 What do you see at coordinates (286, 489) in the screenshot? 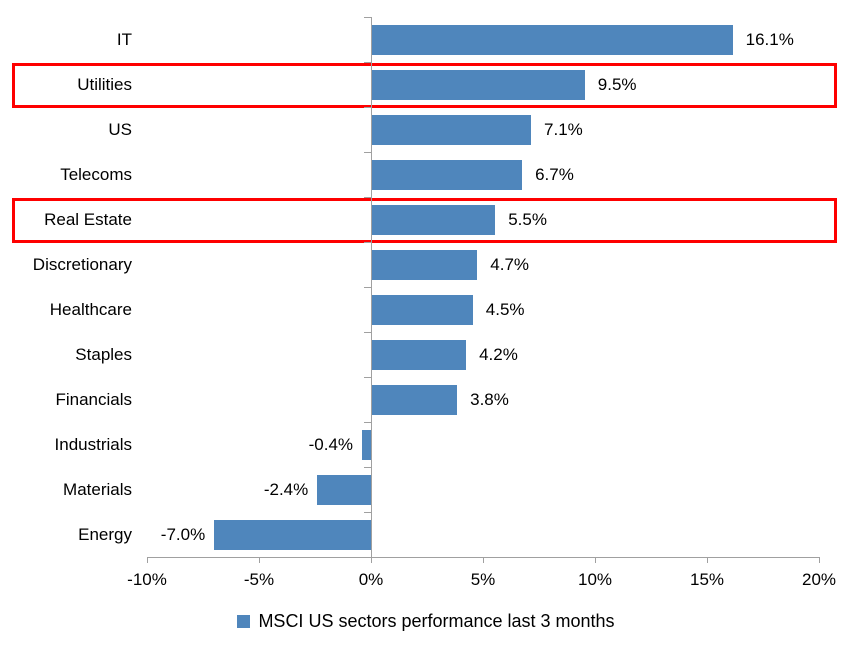
I see `data-label: -2.4%` at bounding box center [286, 489].